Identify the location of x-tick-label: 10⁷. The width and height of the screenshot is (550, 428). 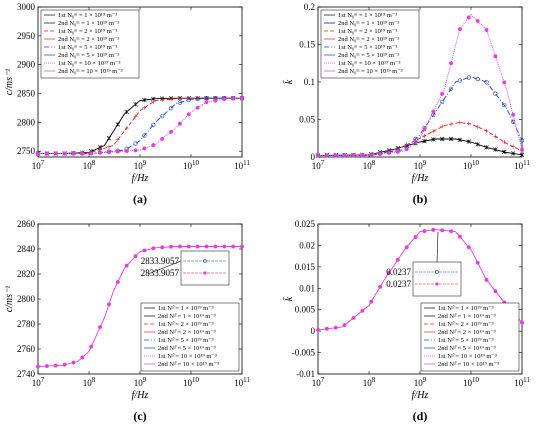
(38, 165).